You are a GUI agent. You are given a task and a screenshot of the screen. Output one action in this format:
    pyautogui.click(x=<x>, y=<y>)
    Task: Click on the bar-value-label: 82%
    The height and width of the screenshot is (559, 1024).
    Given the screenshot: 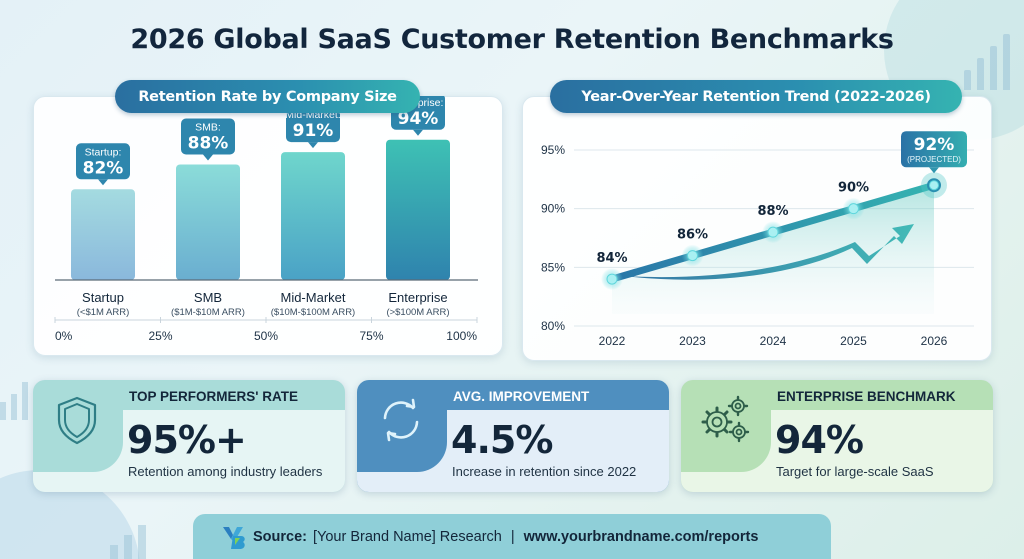 What is the action you would take?
    pyautogui.click(x=103, y=168)
    